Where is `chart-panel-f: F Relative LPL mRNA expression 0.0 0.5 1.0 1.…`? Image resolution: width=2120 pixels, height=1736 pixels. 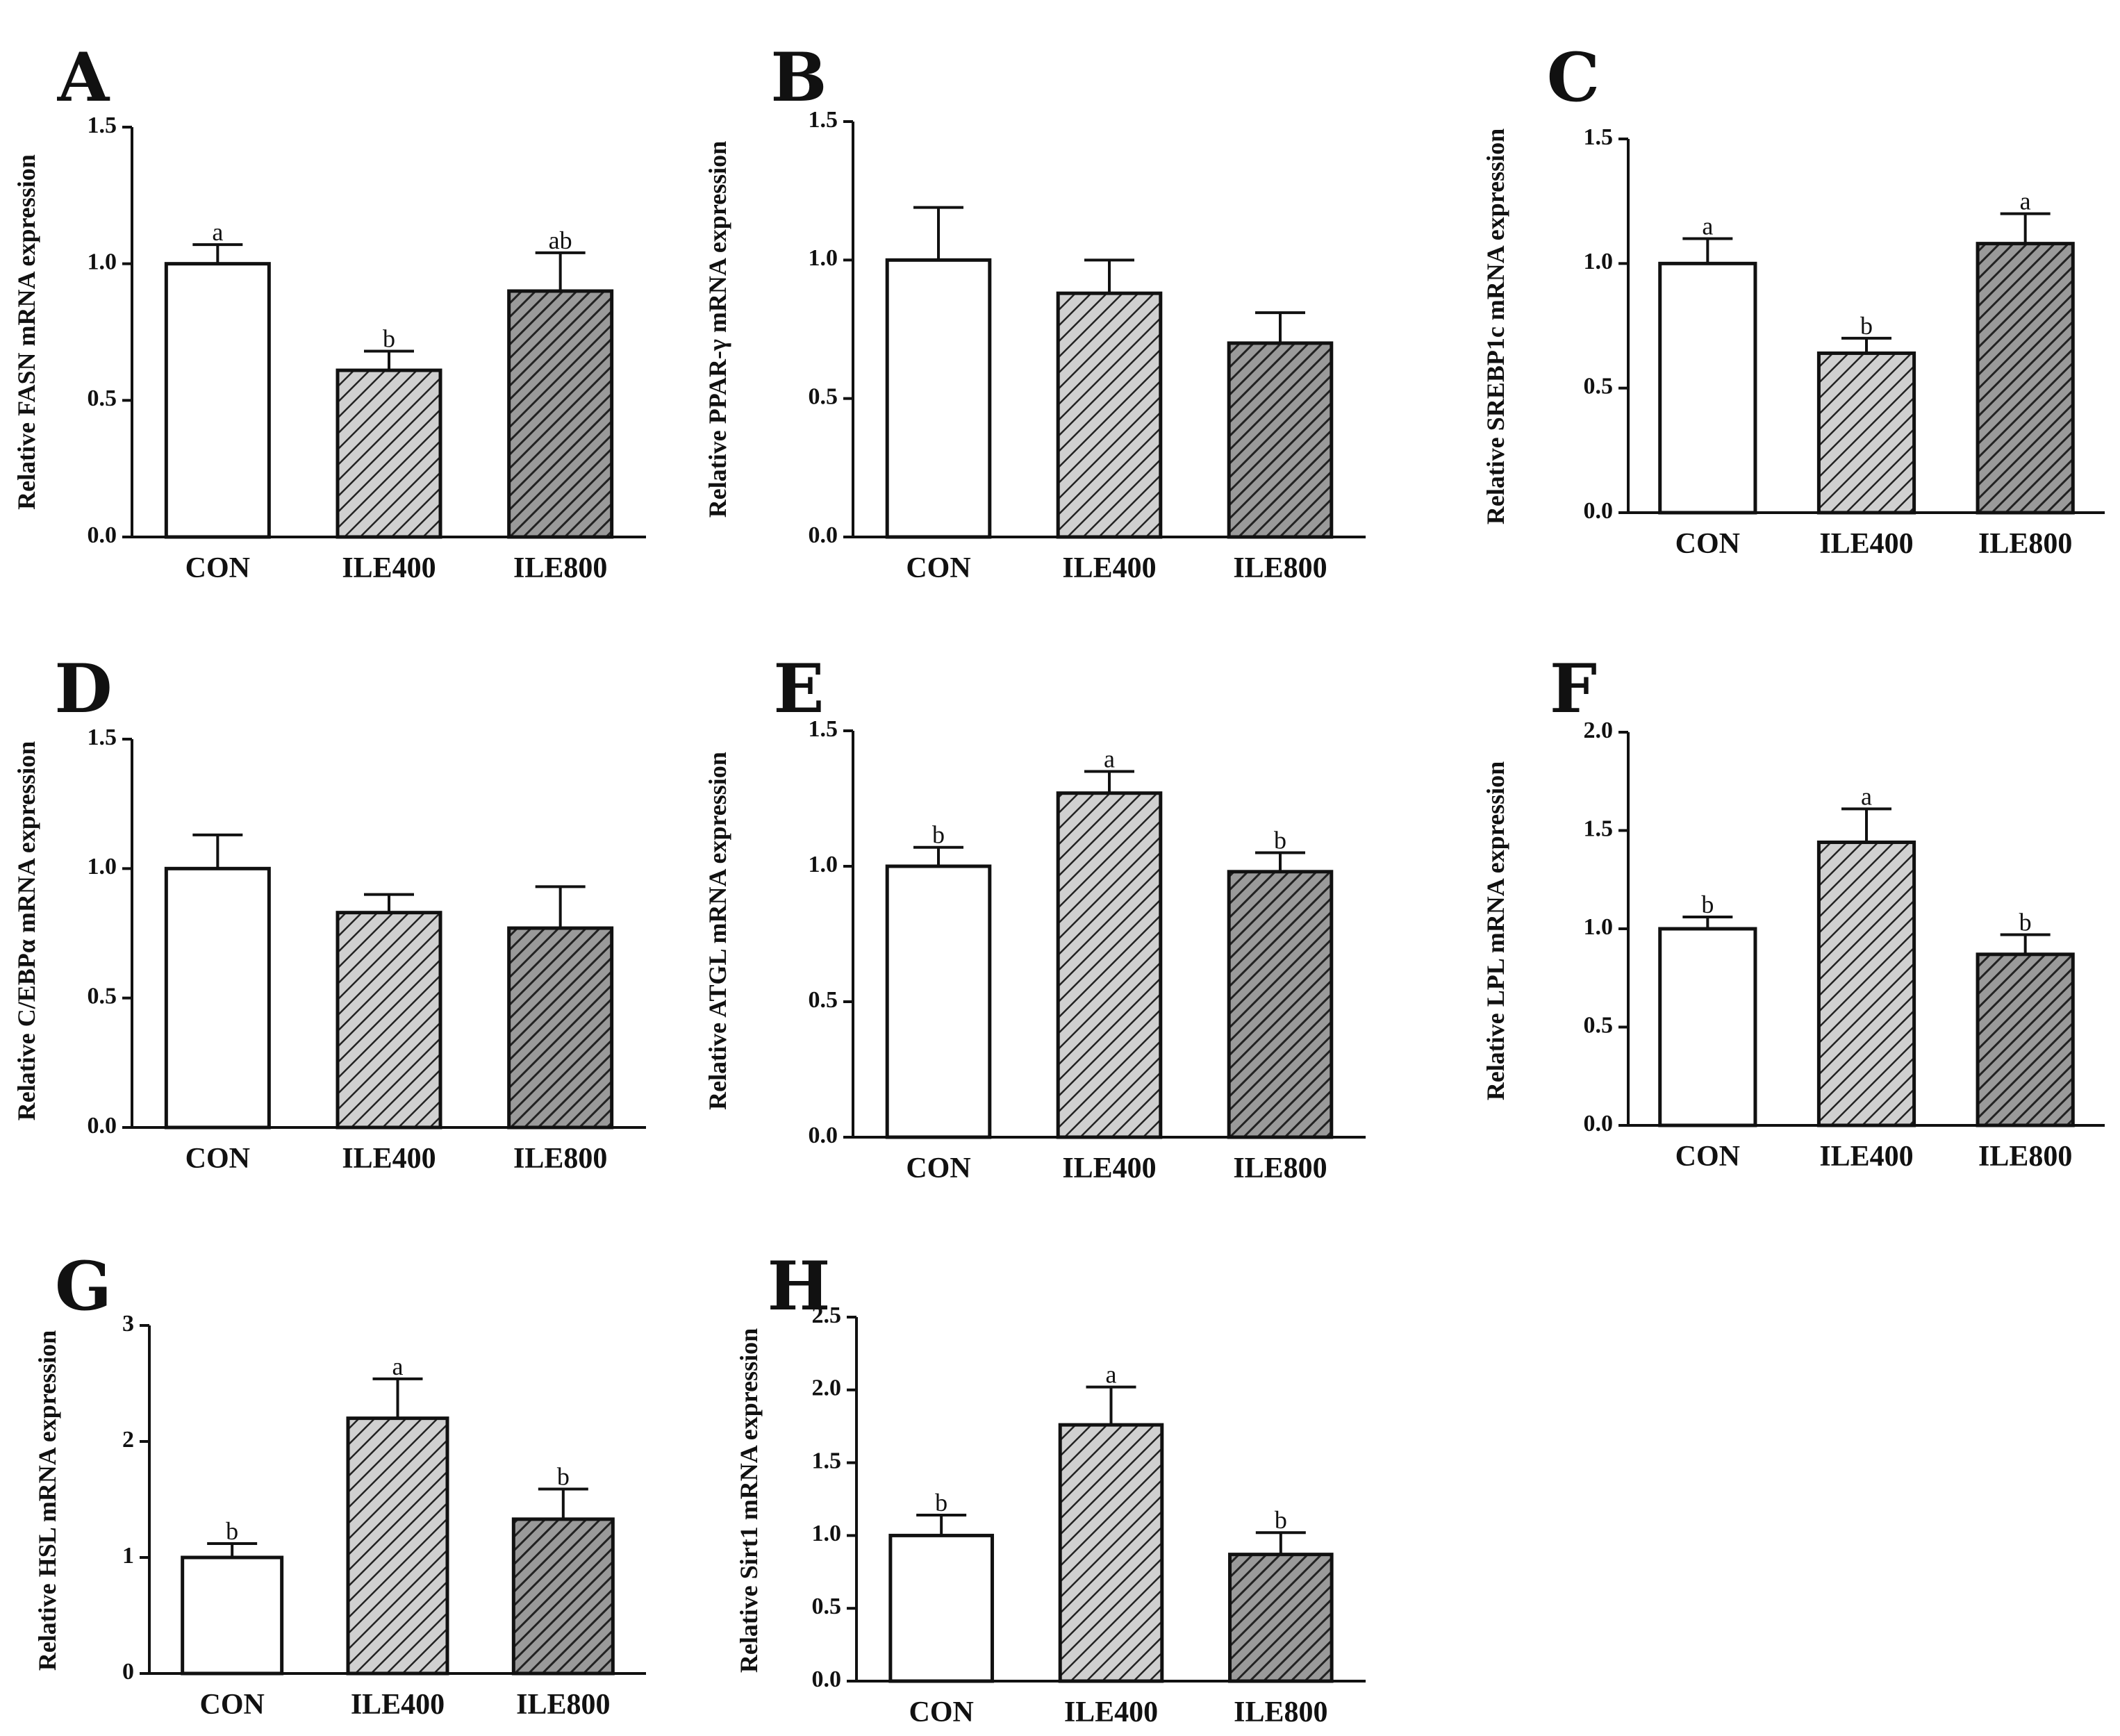
chart-panel-f: F Relative LPL mRNA expression 0.0 0.5 1.0 1.… is located at coordinates (1793, 911).